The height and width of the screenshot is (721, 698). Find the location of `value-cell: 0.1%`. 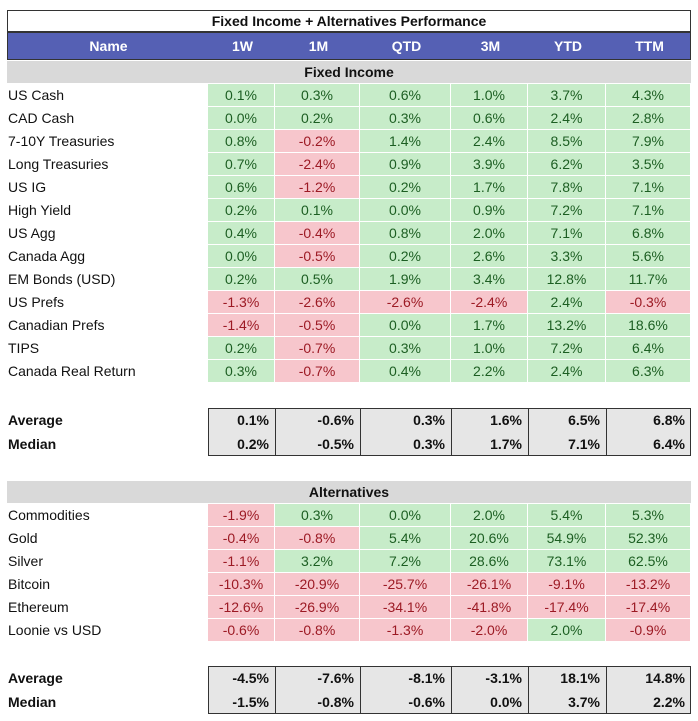

value-cell: 0.1% is located at coordinates (317, 210).